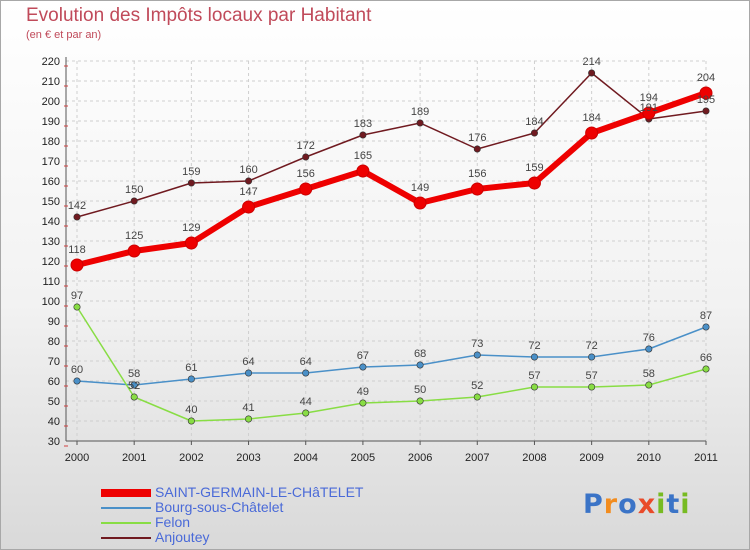 The height and width of the screenshot is (550, 750). What do you see at coordinates (77, 206) in the screenshot?
I see `data-label: 142` at bounding box center [77, 206].